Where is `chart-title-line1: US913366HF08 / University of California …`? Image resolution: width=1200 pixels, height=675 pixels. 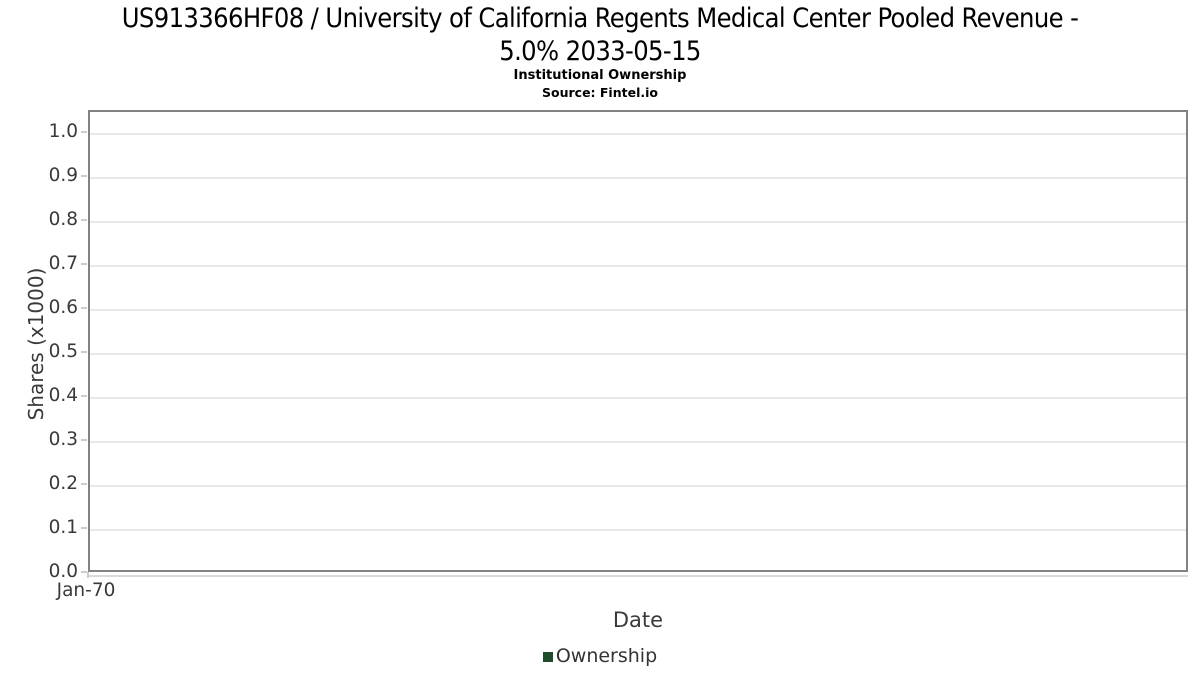 chart-title-line1: US913366HF08 / University of California … is located at coordinates (600, 18).